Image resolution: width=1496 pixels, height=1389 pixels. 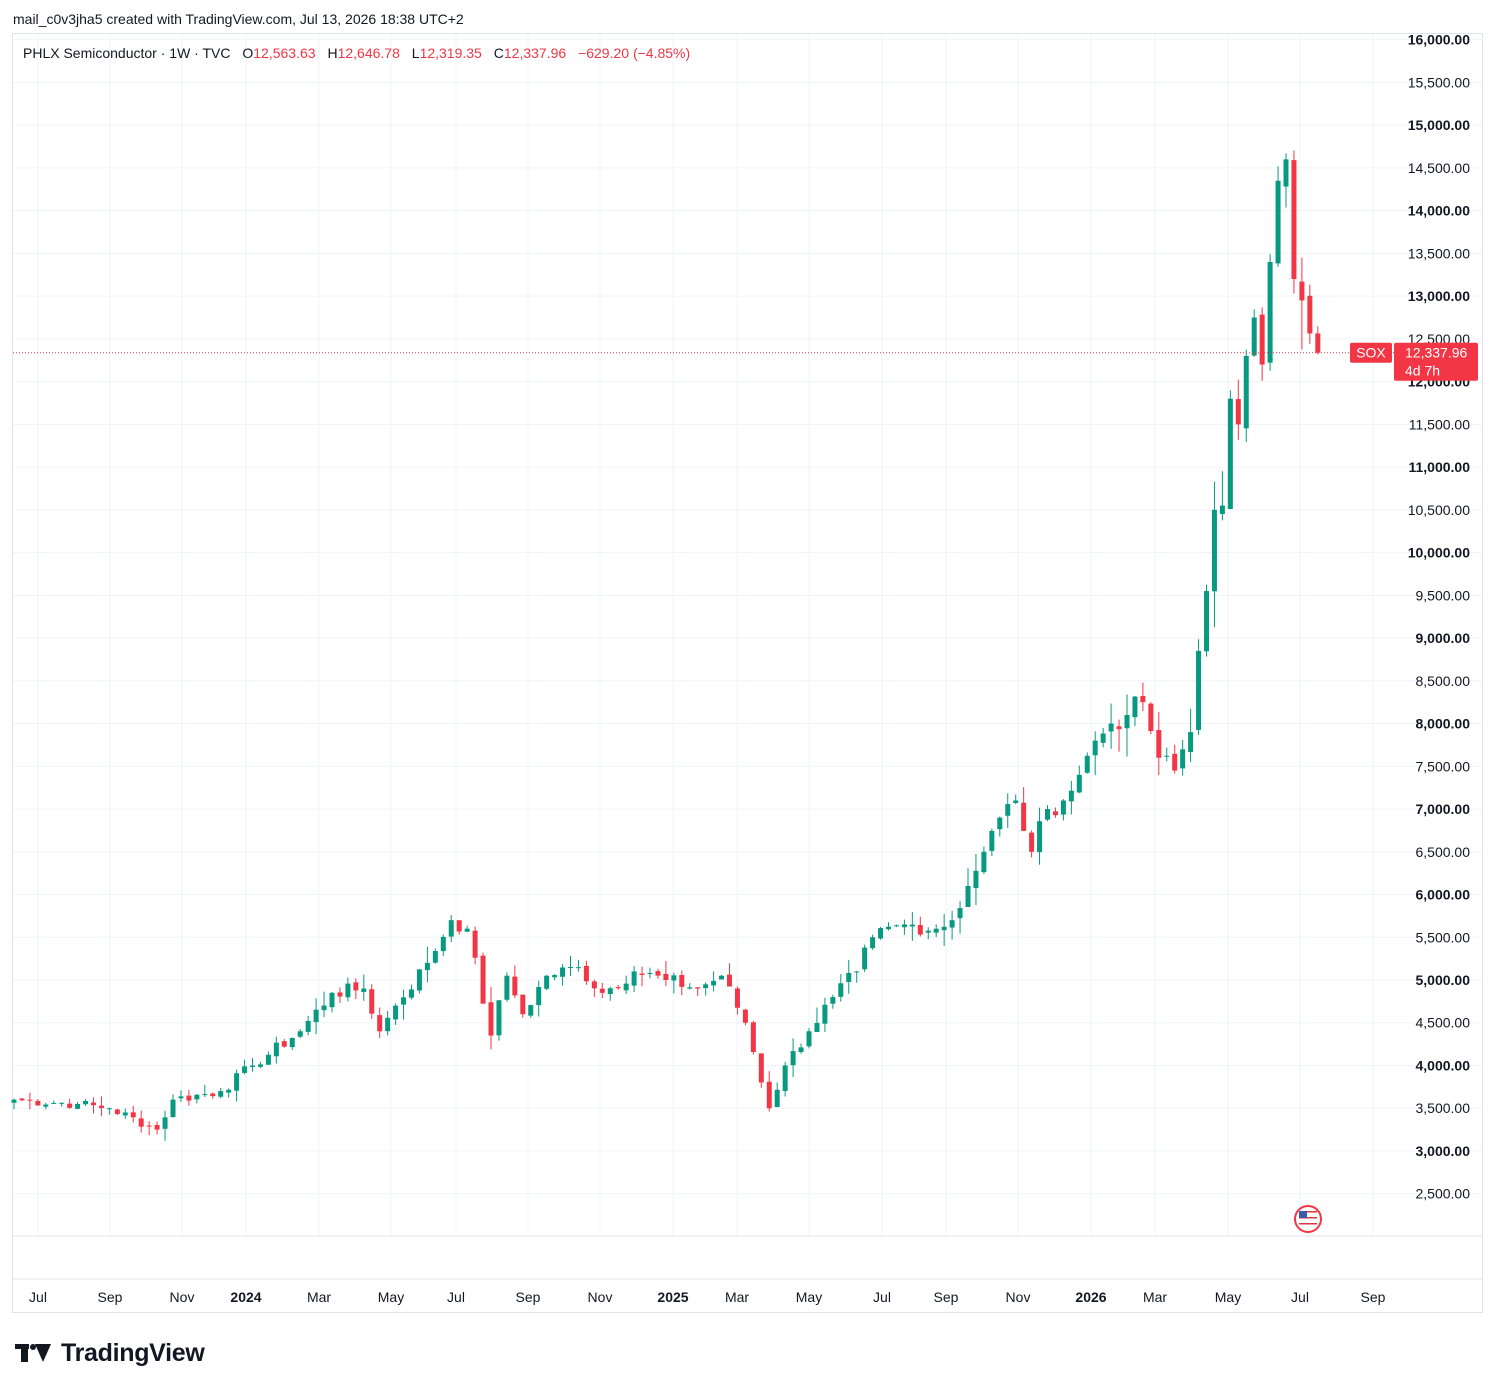 I want to click on us-flag-icon, so click(x=1308, y=1219).